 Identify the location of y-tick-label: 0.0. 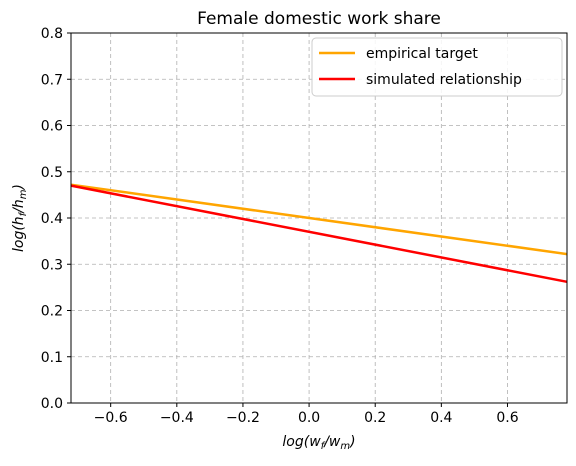
(52, 404).